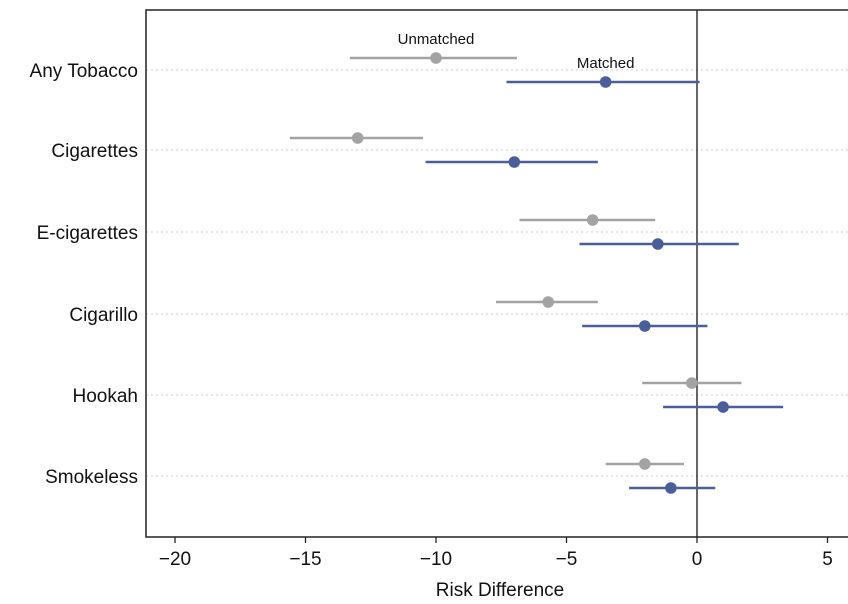  I want to click on category-label: Any Tobacco, so click(84, 71).